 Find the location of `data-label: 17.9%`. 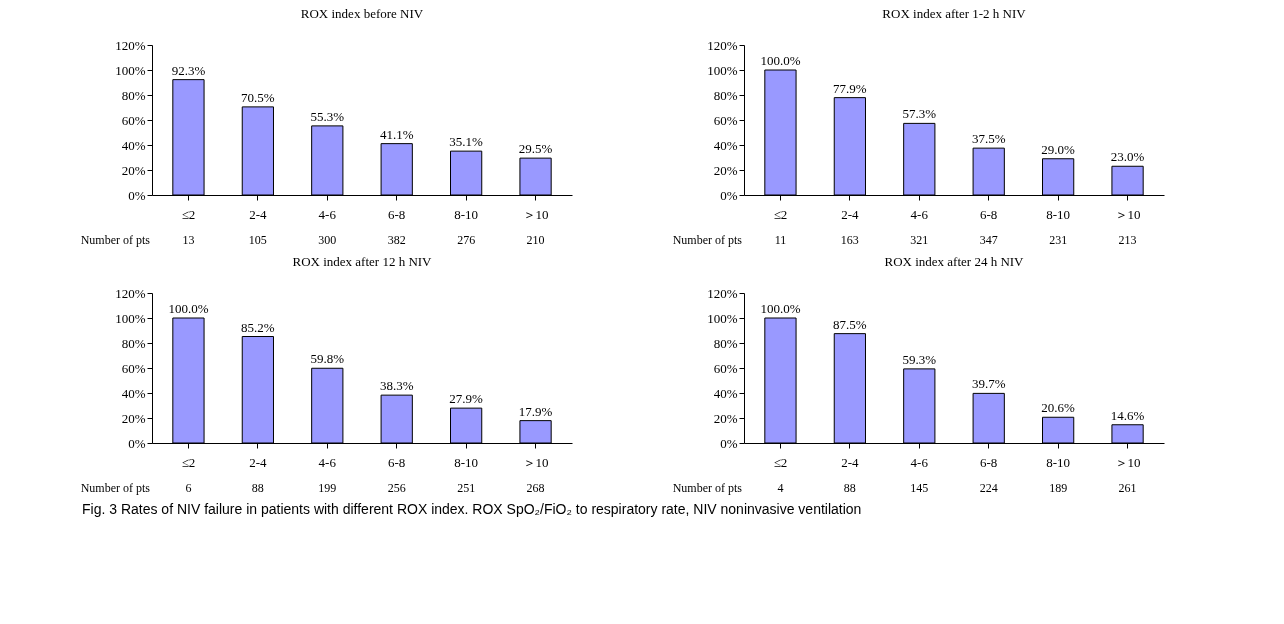

data-label: 17.9% is located at coordinates (535, 411).